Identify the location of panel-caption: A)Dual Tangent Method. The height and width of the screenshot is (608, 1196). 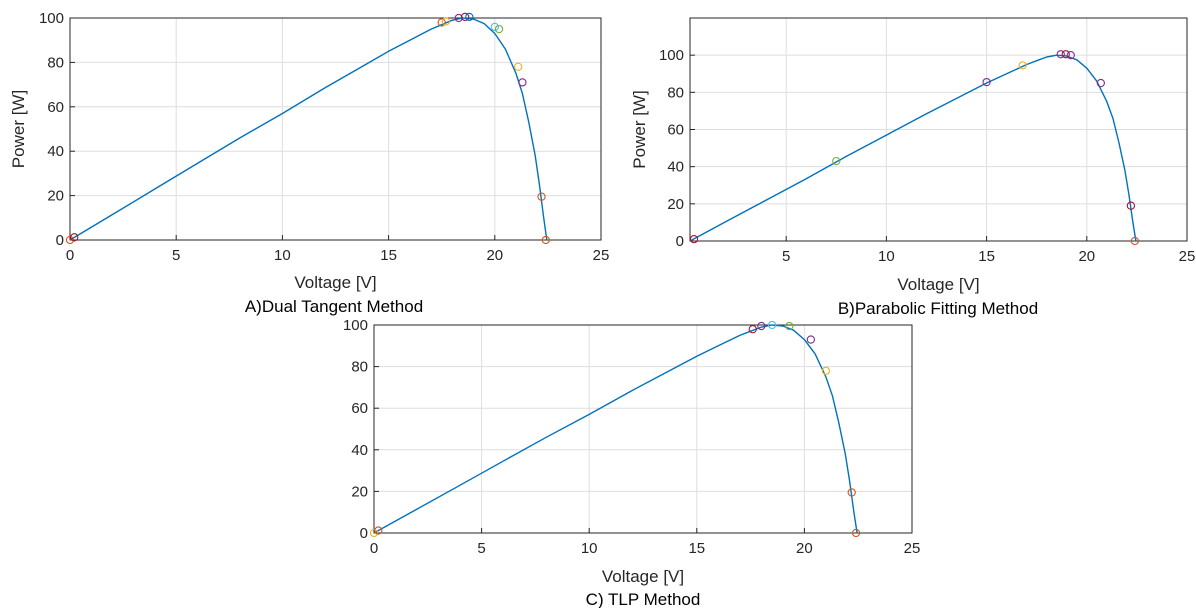
(334, 306).